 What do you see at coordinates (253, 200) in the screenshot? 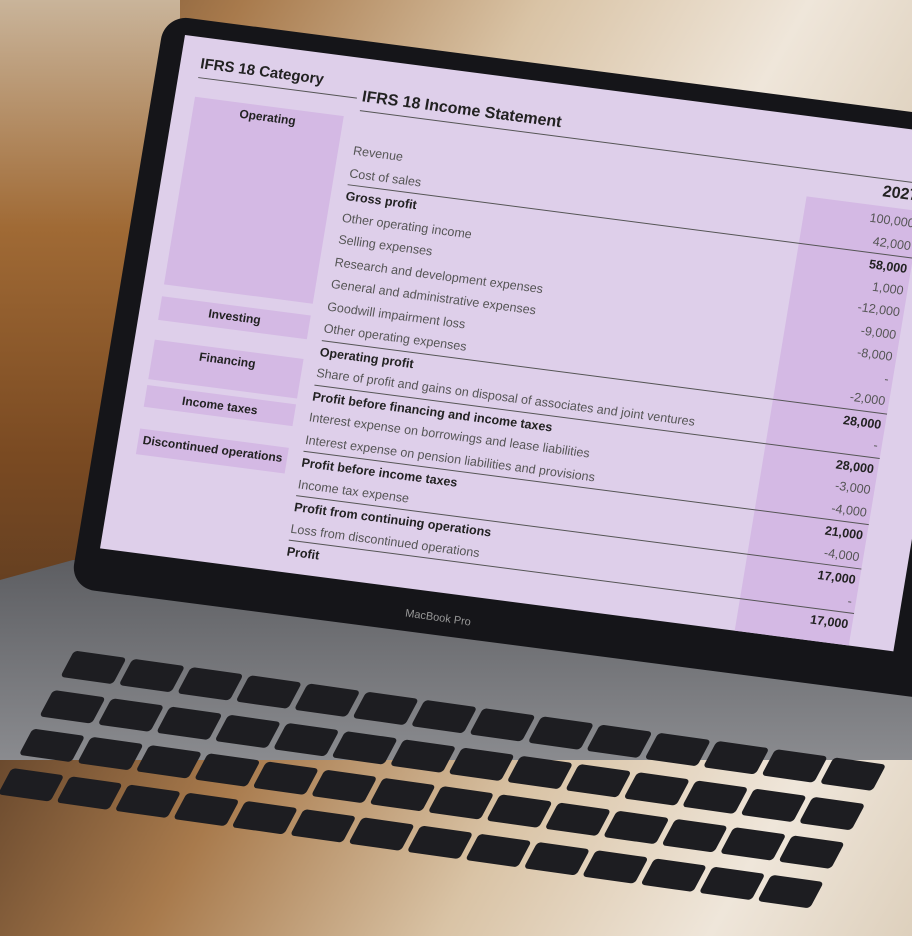
I see `category-operating: Operating` at bounding box center [253, 200].